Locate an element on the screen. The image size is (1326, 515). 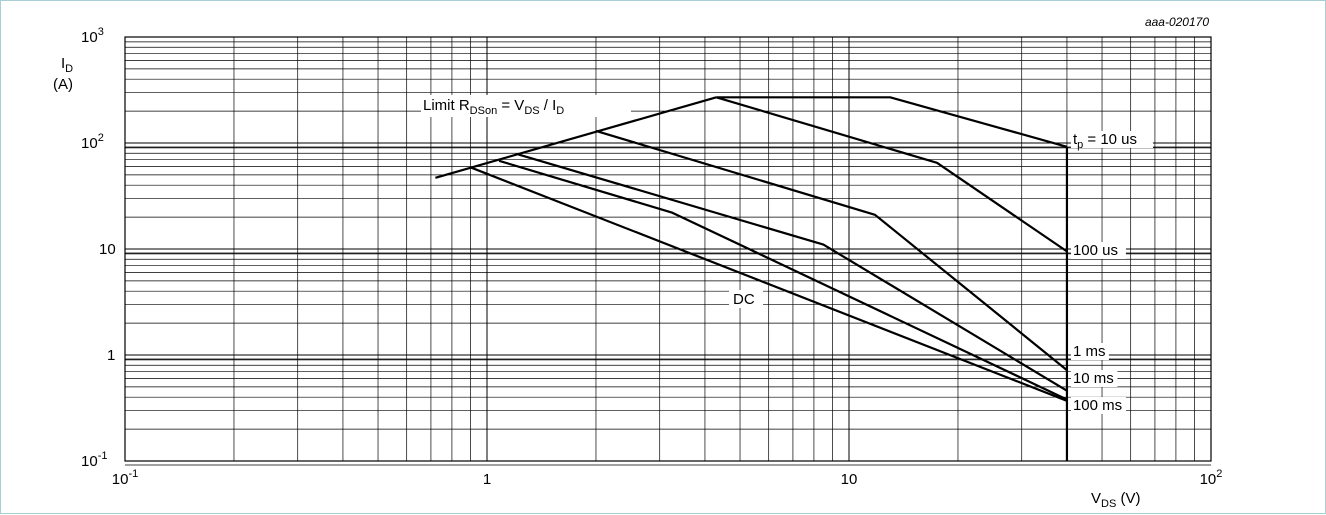
series-label-2: 1 ms is located at coordinates (1089, 351).